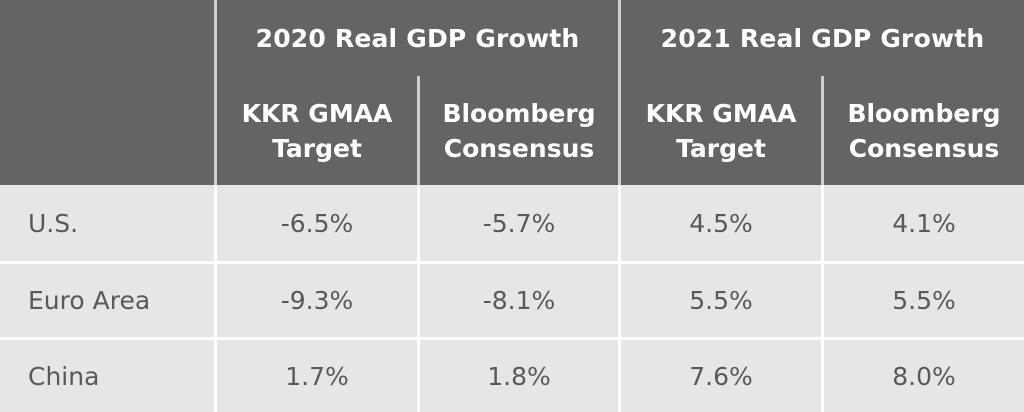  I want to click on group-header-2021-title: 2021 Real GDP Growth, so click(822, 38).